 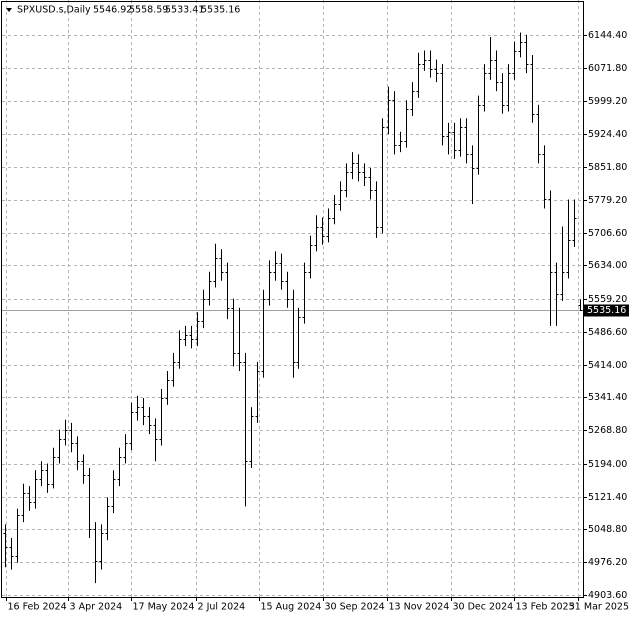 I want to click on y-tick-label: 4976.20, so click(x=607, y=562).